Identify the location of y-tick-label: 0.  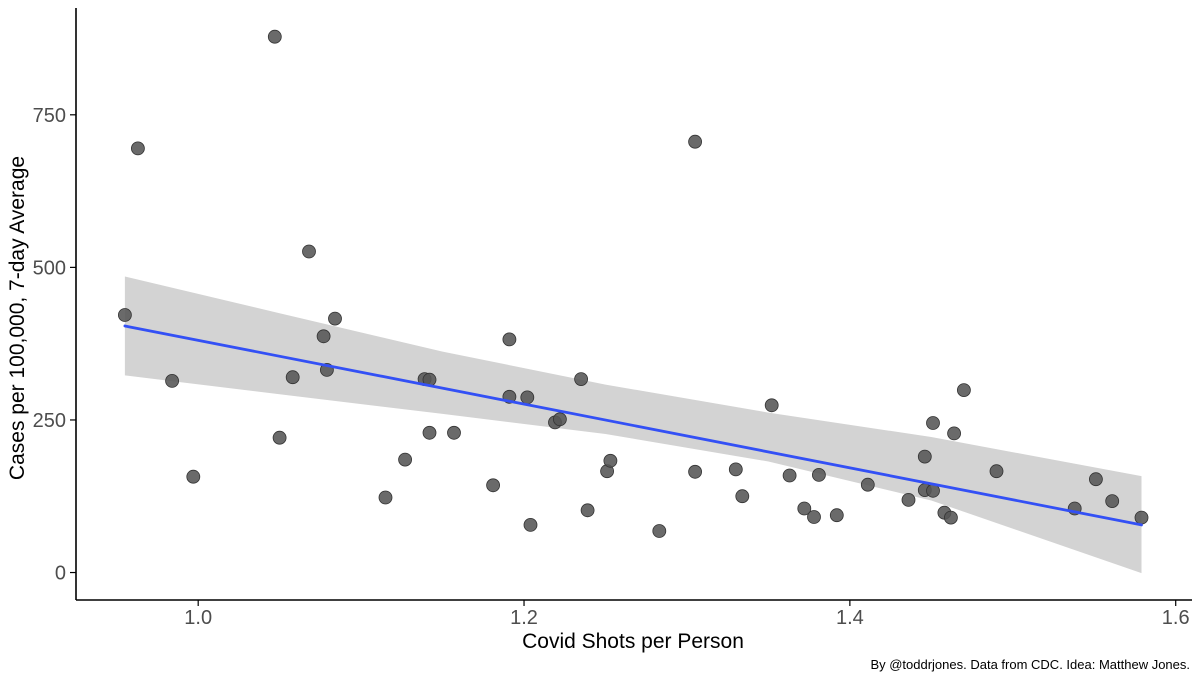
(60, 574).